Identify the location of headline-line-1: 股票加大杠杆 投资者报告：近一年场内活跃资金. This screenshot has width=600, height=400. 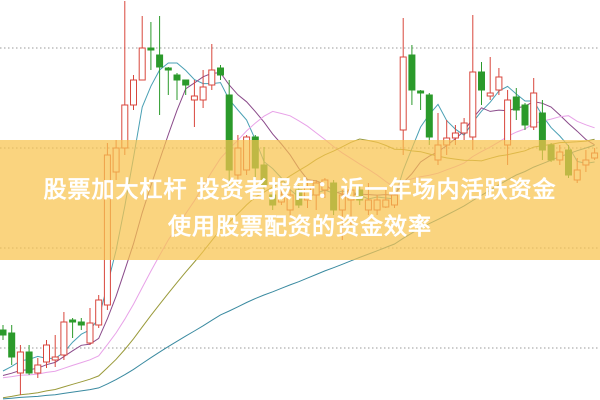
(300, 190).